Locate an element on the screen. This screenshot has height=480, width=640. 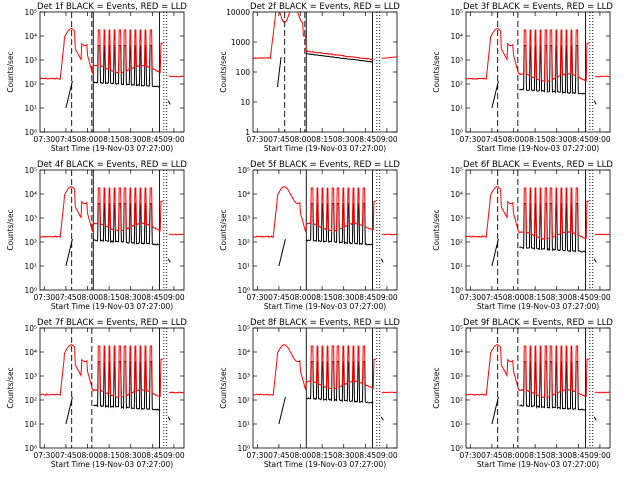
panel-title: Det 1f BLACK = Events, RED = LLD is located at coordinates (112, 7).